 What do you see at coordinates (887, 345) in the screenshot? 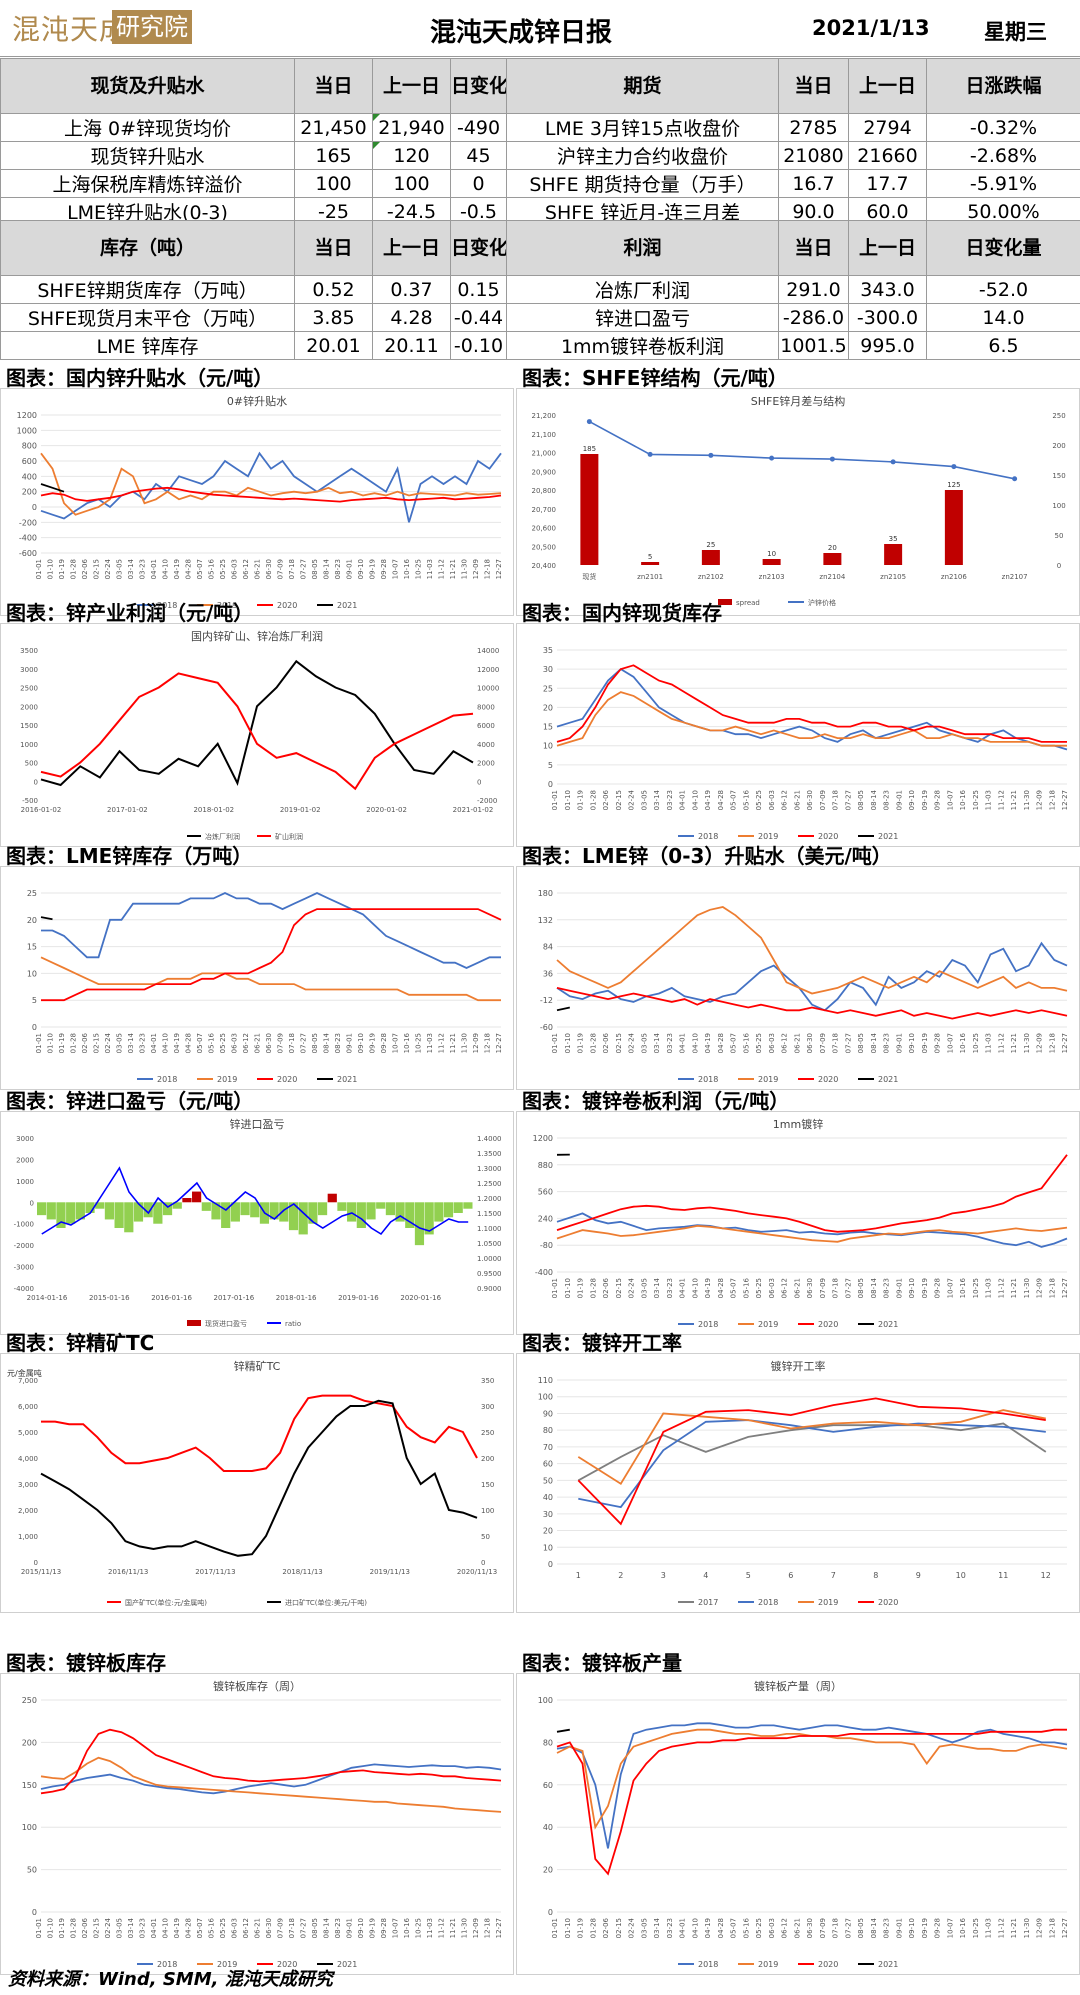
I see `table-cell: 995.0` at bounding box center [887, 345].